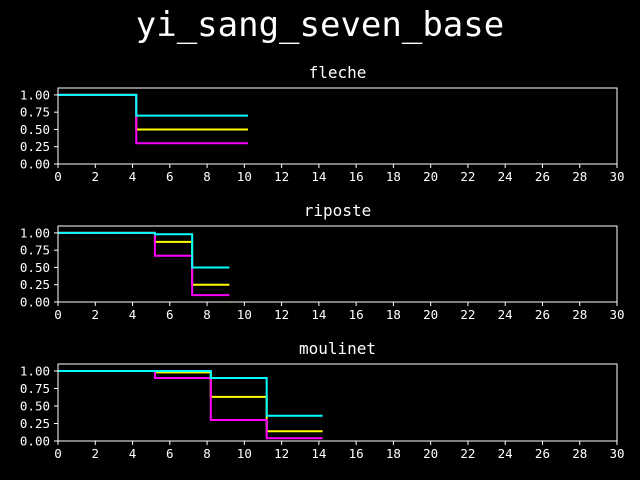 Image resolution: width=640 pixels, height=480 pixels. I want to click on figure-title: yi_sang_seven_base, so click(320, 25).